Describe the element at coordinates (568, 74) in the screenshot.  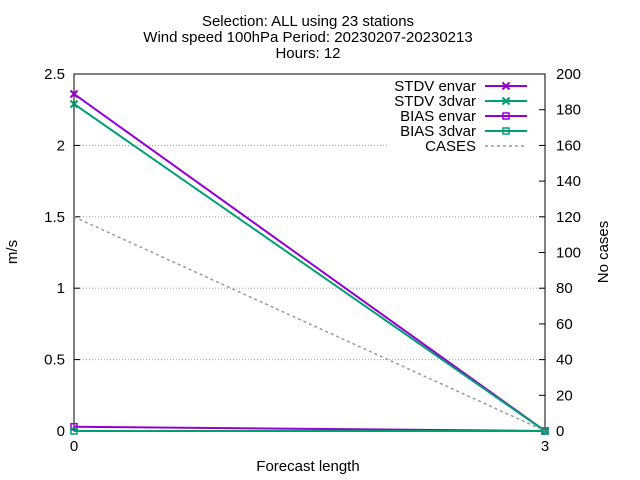
I see `y2-tick-label: 200` at that location.